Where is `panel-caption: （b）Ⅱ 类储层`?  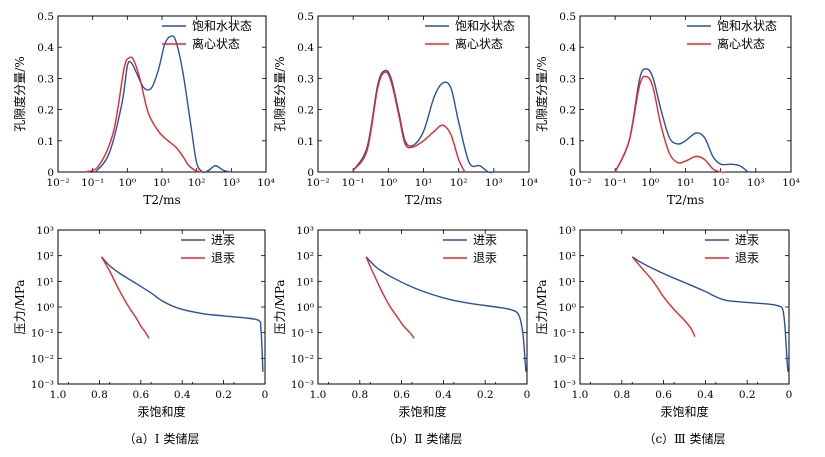 panel-caption: （b）Ⅱ 类储层 is located at coordinates (423, 438).